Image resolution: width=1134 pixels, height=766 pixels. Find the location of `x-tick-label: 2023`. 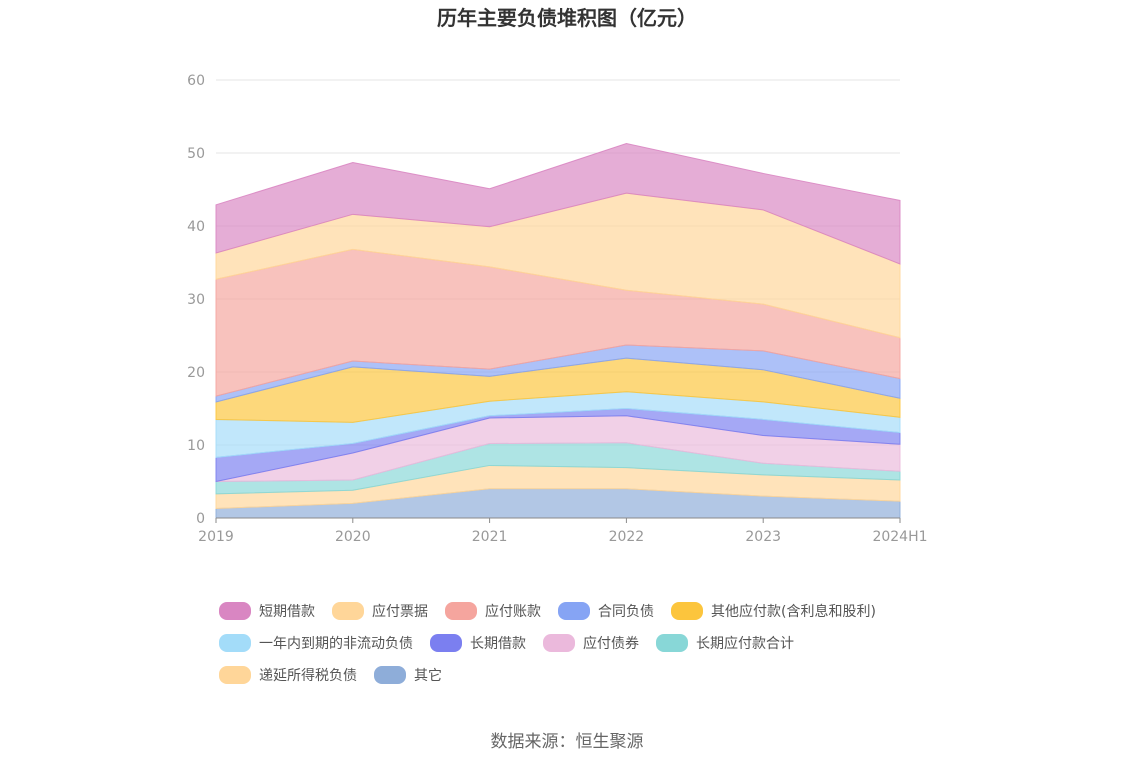

x-tick-label: 2023 is located at coordinates (763, 537).